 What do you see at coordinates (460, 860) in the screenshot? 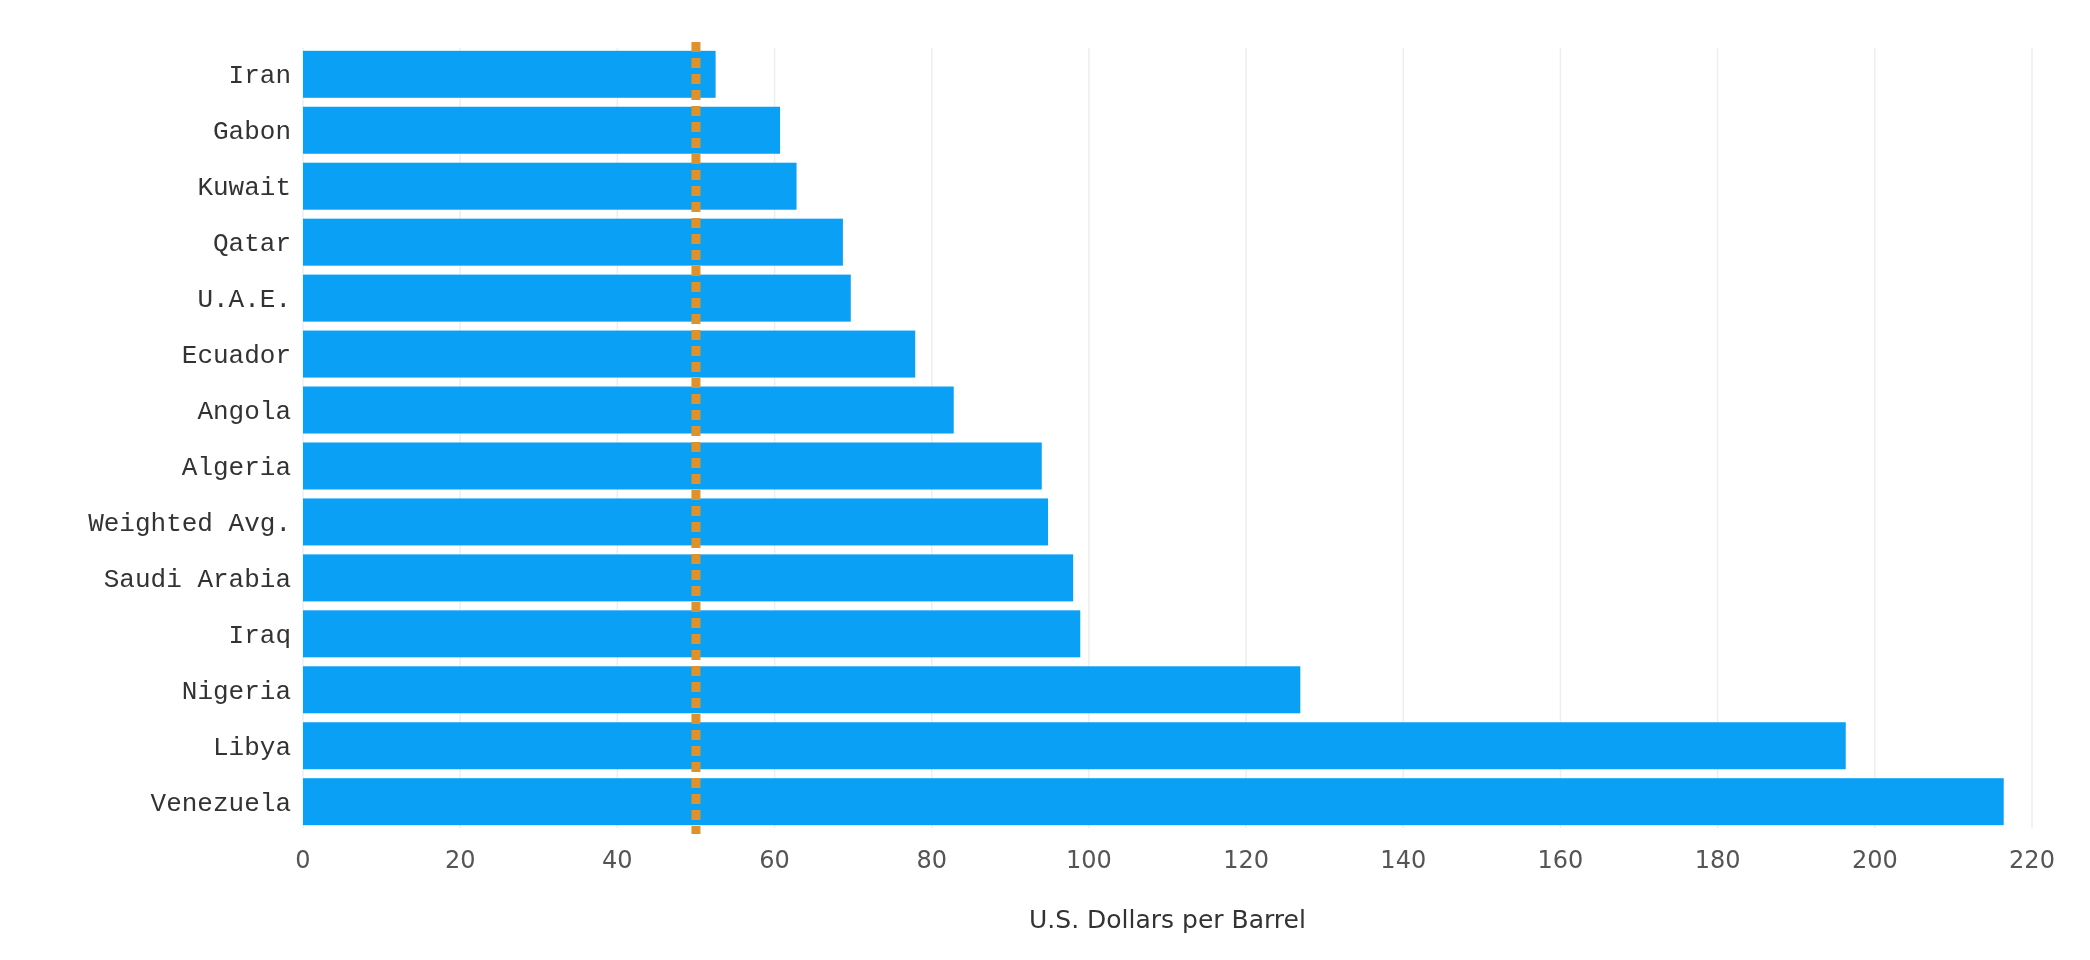
I see `x-tick-label: 20` at bounding box center [460, 860].